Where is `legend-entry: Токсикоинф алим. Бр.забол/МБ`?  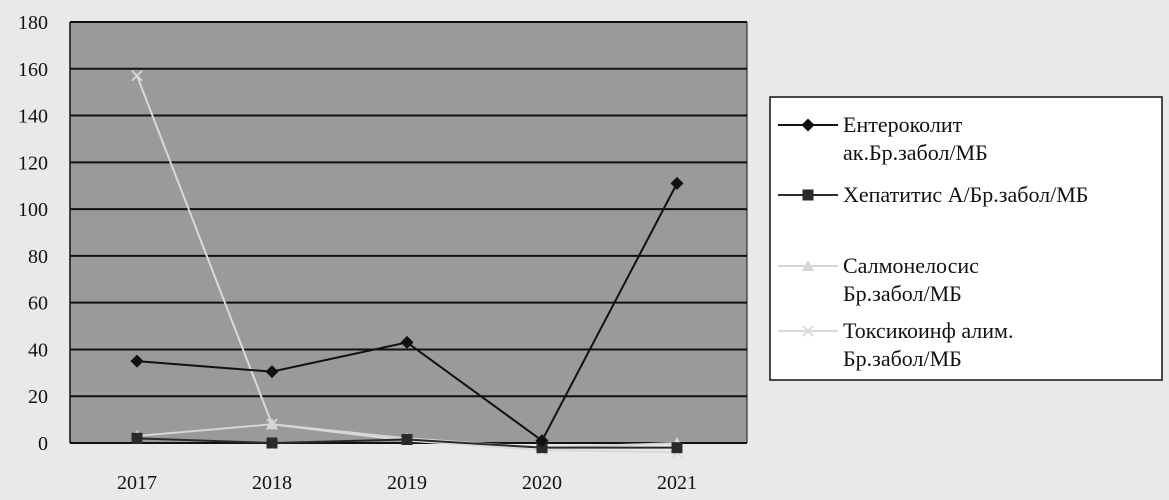
legend-entry: Токсикоинф алим. Бр.забол/МБ is located at coordinates (895, 344).